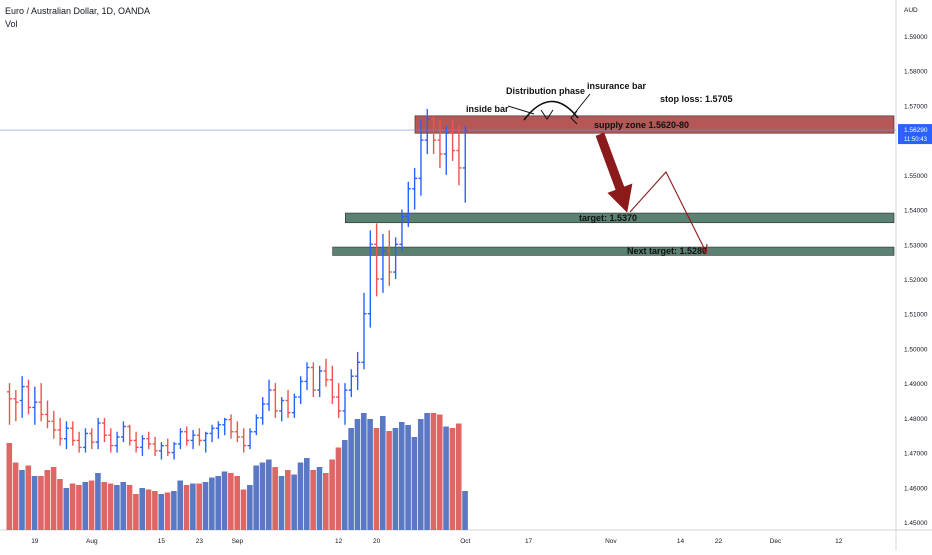 Image resolution: width=932 pixels, height=555 pixels. Describe the element at coordinates (916, 384) in the screenshot. I see `price-tick-label: 1.49000` at that location.